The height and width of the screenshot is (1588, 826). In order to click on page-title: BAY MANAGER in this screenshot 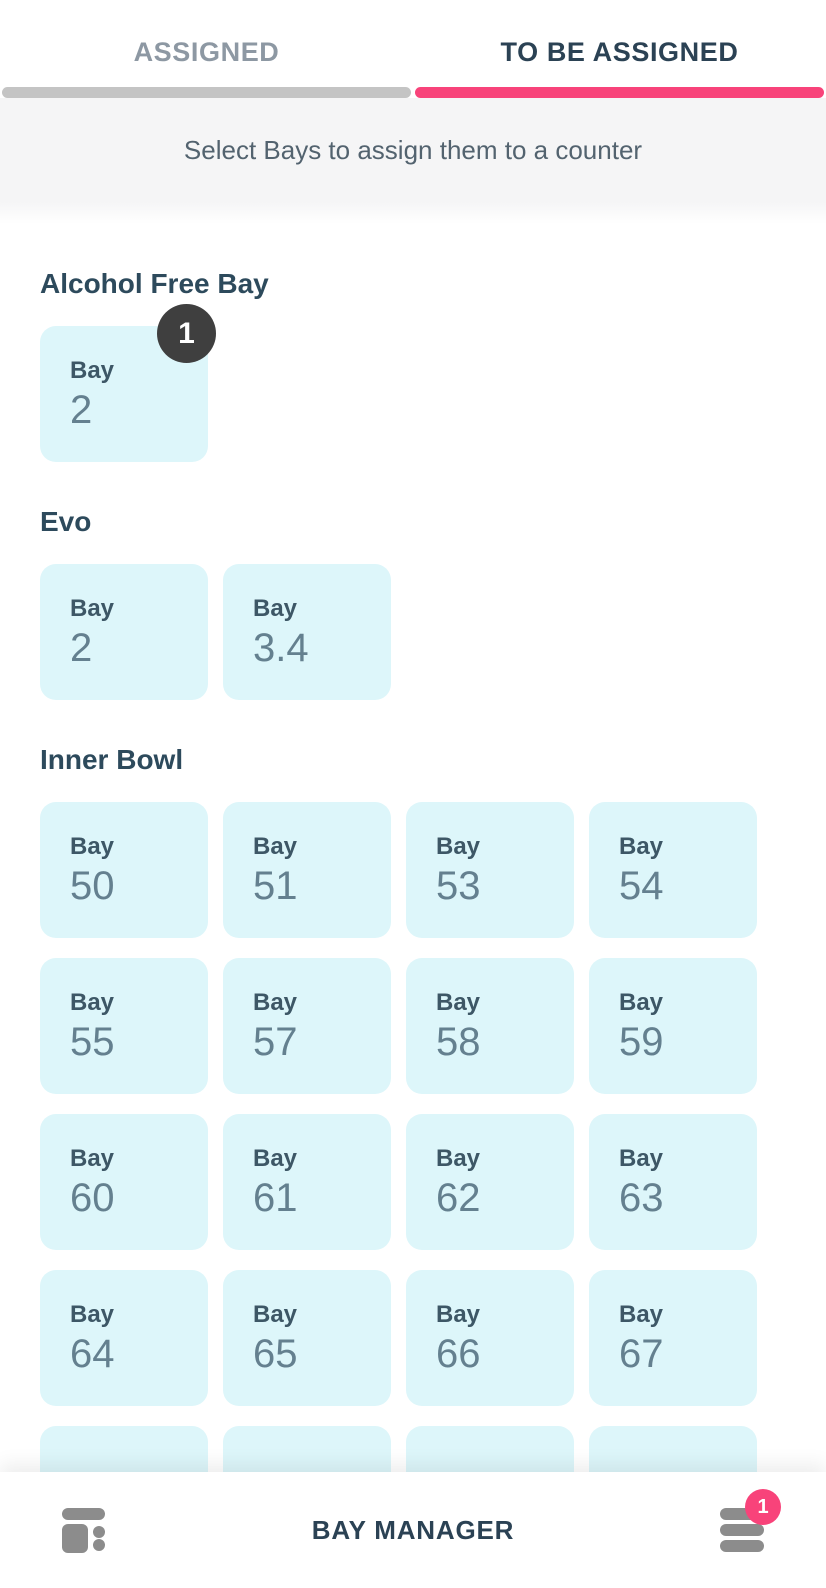, I will do `click(413, 1529)`.